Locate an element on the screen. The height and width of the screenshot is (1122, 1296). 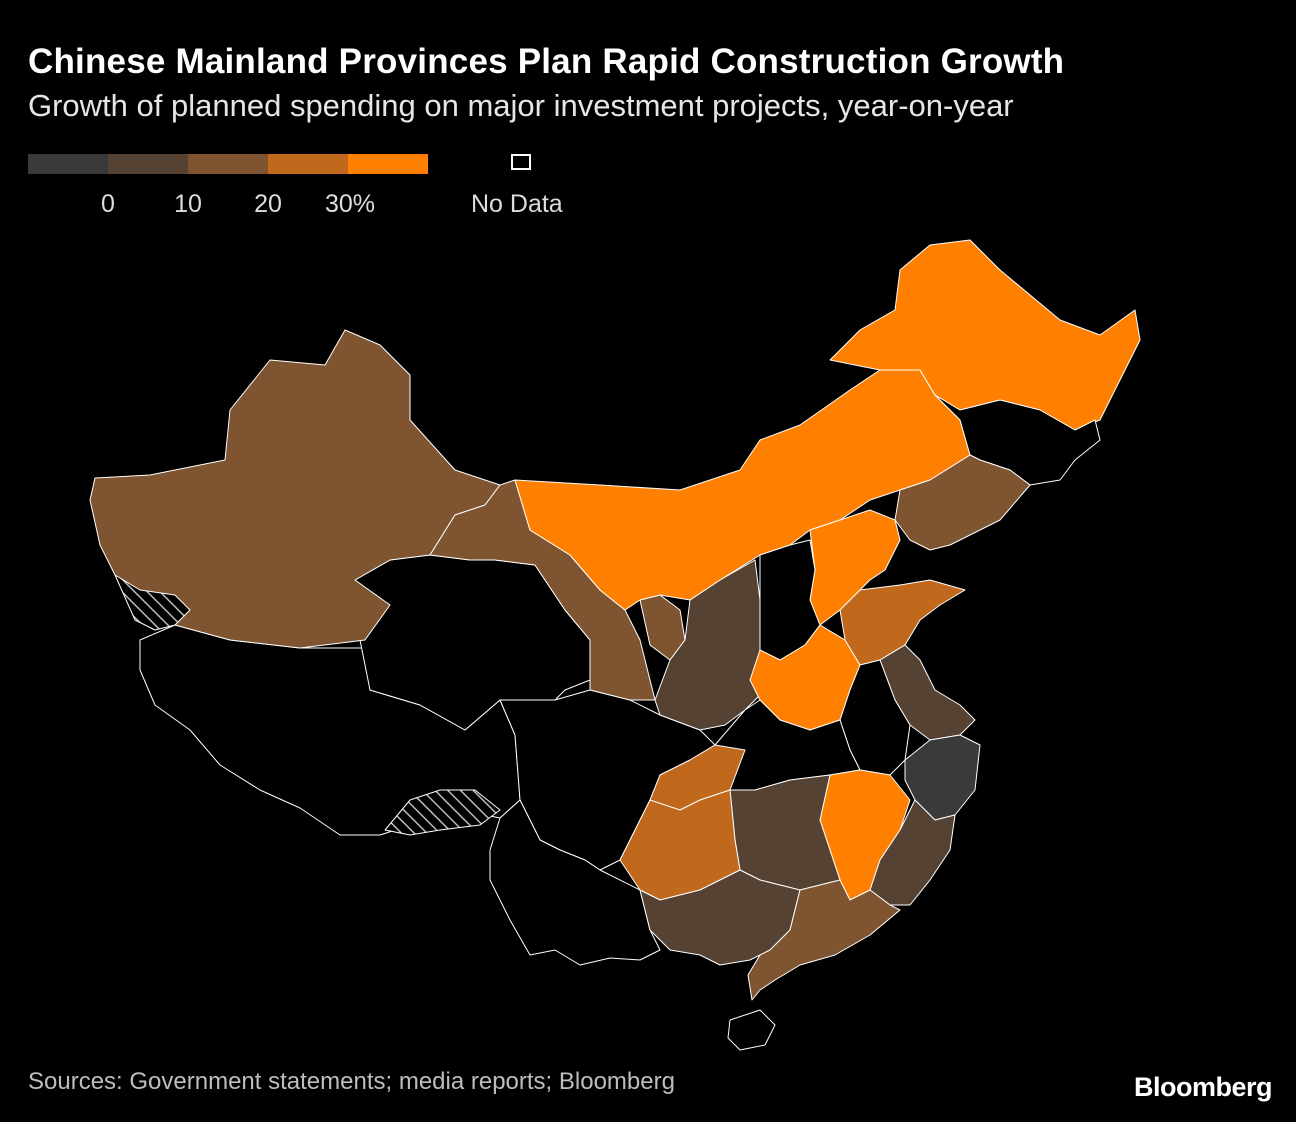
region-zhejiang is located at coordinates (942, 777).